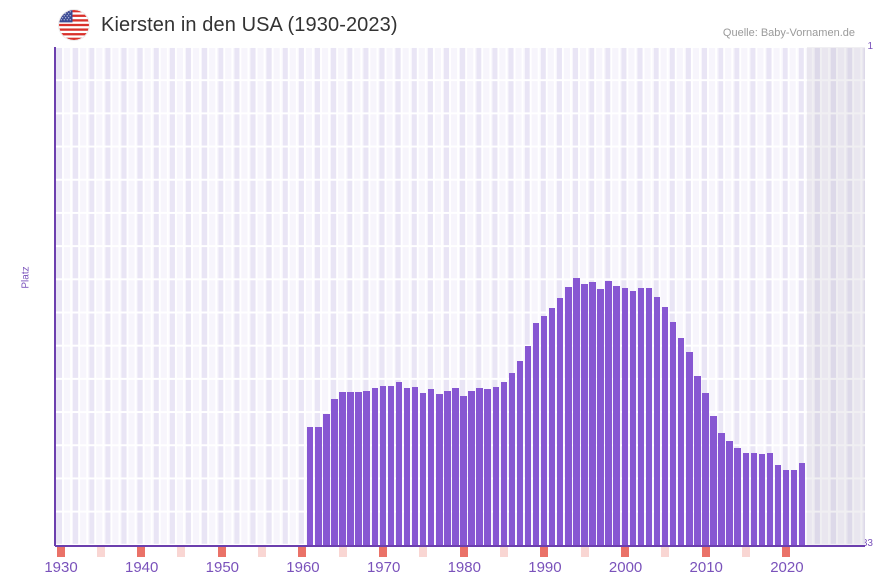  I want to click on x-axis-line, so click(460, 546).